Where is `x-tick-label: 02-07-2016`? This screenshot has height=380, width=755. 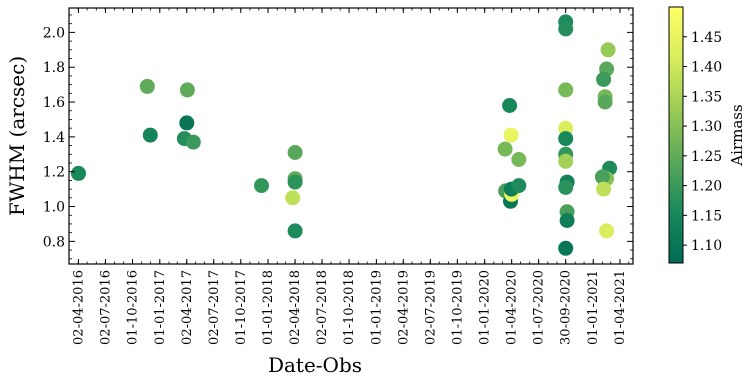
x-tick-label: 02-07-2016 is located at coordinates (105, 307).